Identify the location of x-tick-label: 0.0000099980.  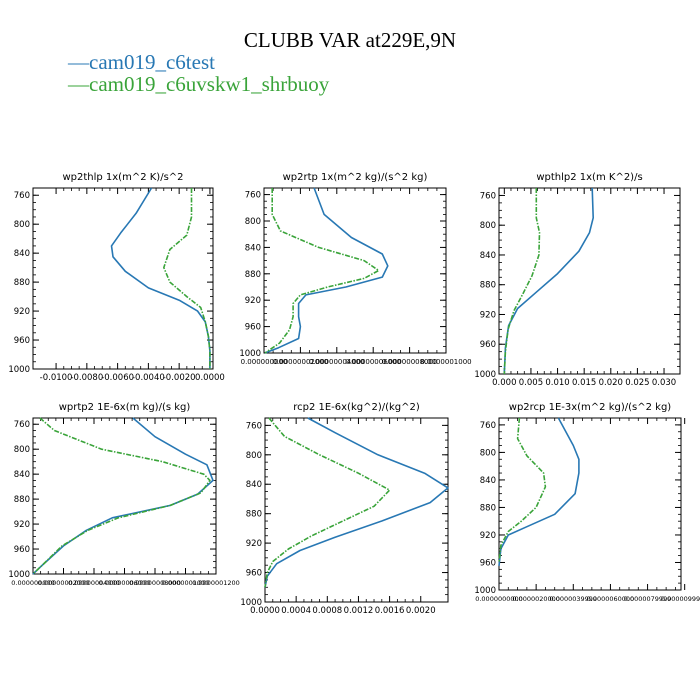
(680, 599).